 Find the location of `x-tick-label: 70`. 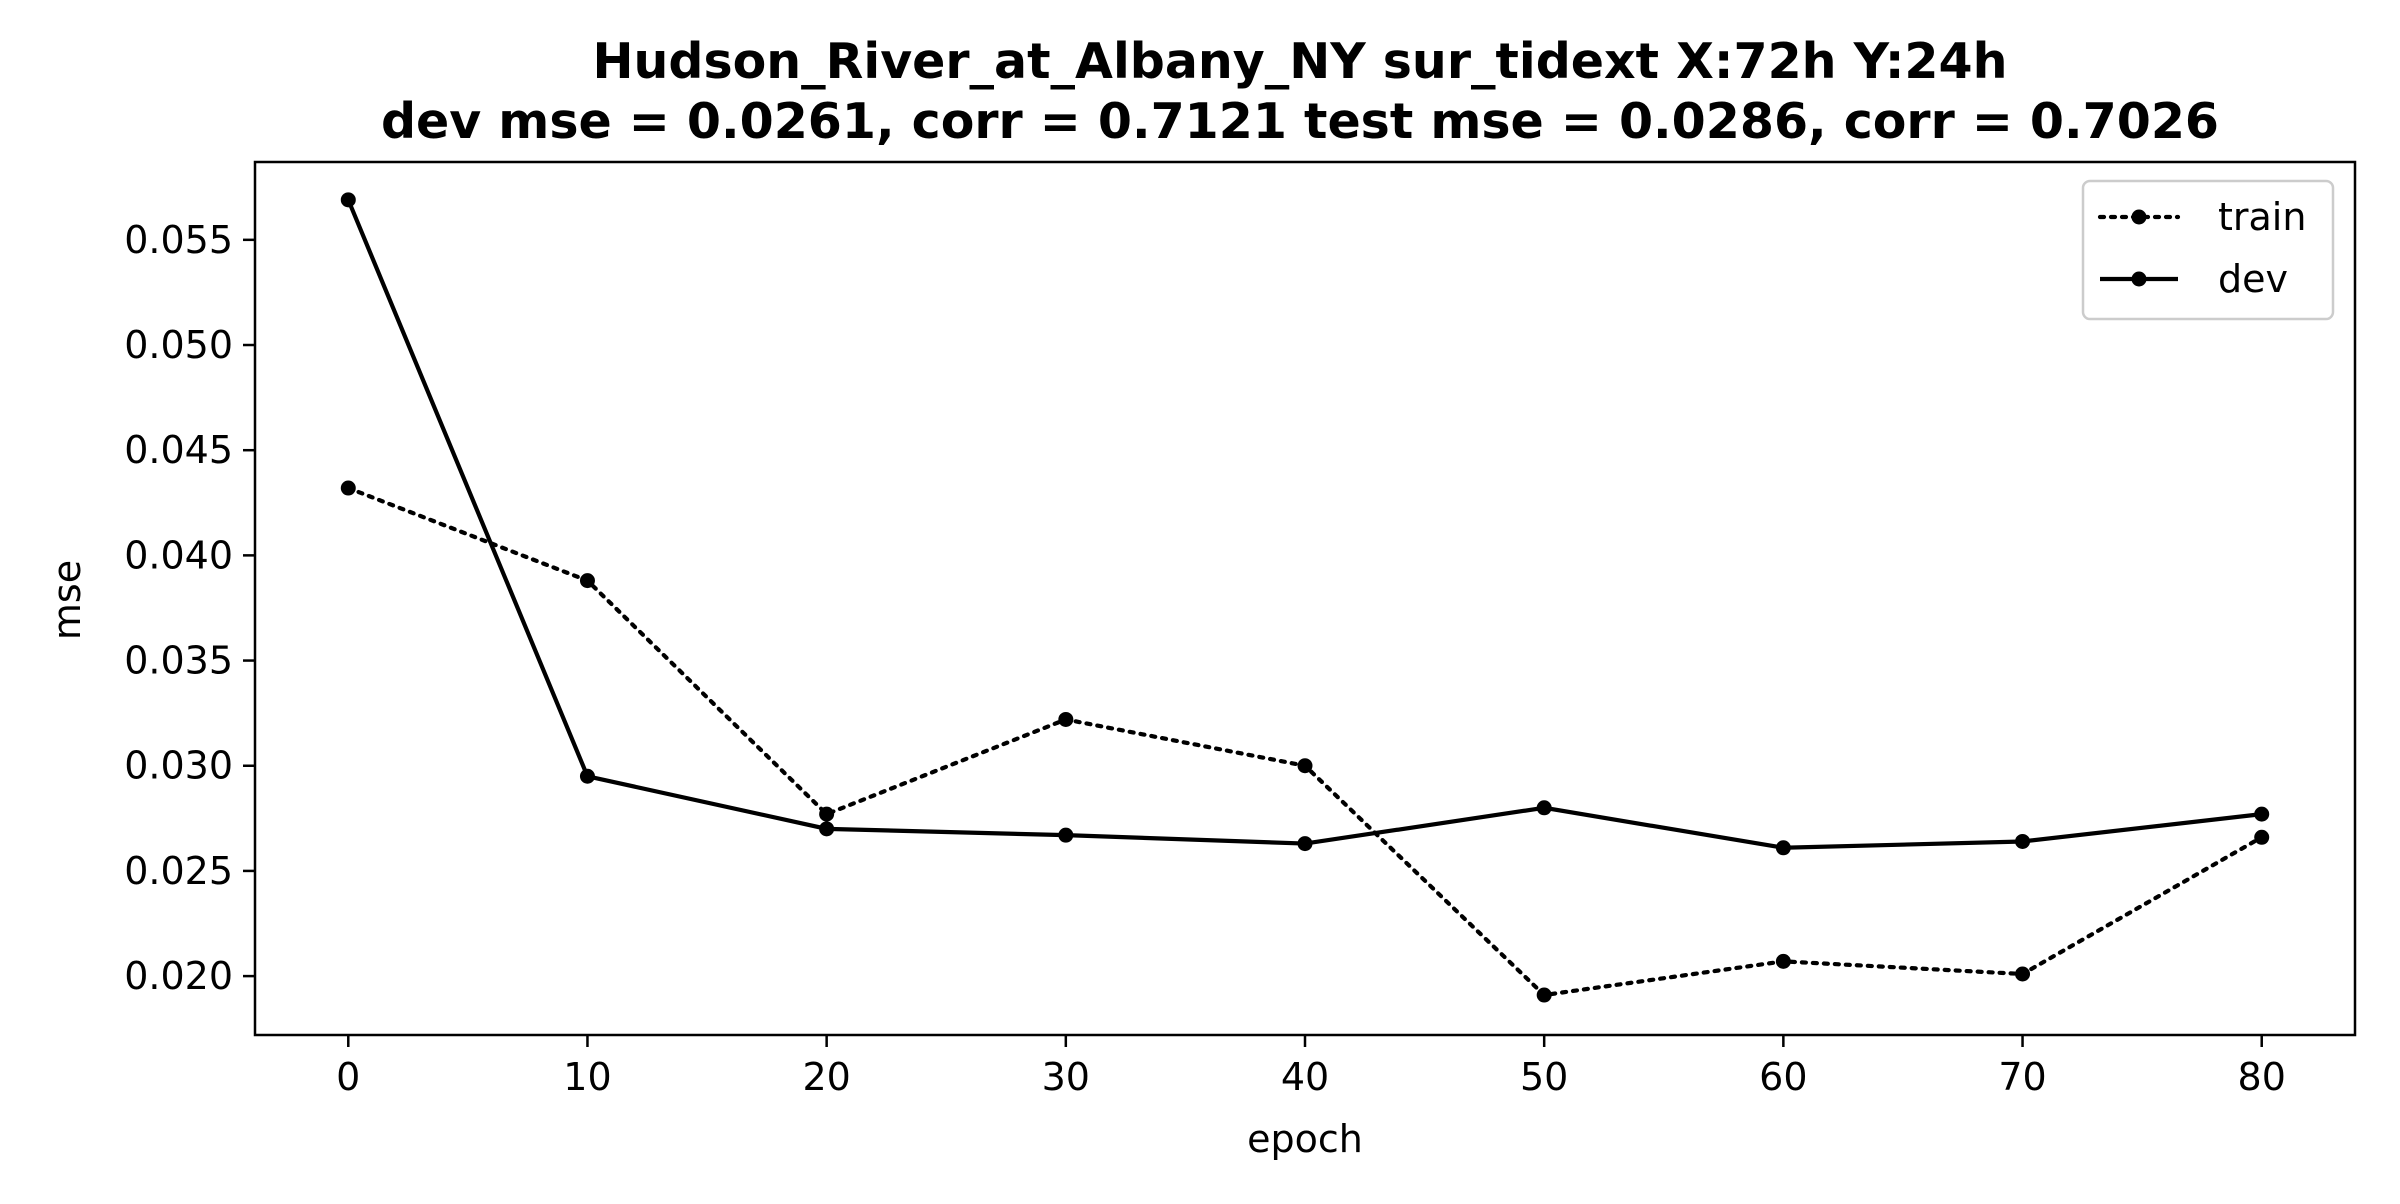

x-tick-label: 70 is located at coordinates (2022, 1077).